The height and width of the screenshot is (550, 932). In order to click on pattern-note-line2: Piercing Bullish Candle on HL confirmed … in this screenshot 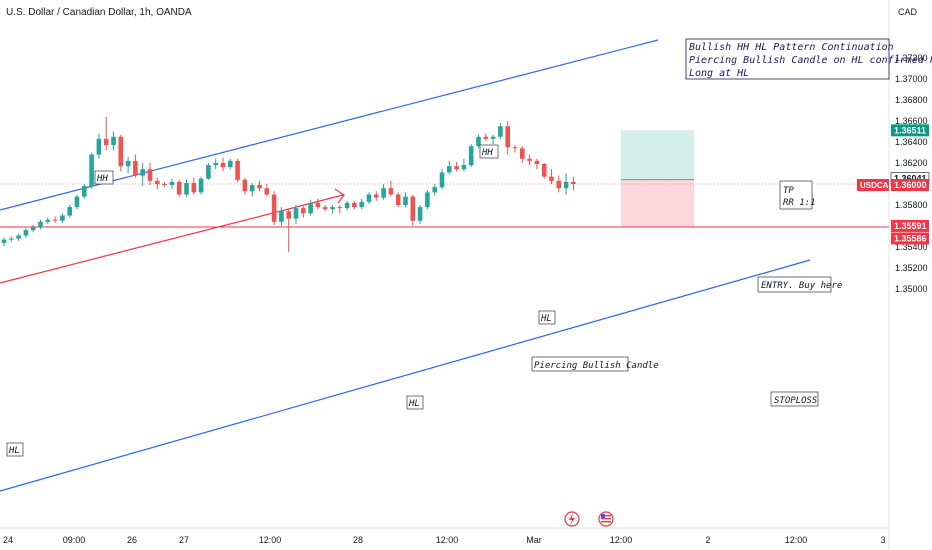, I will do `click(810, 60)`.